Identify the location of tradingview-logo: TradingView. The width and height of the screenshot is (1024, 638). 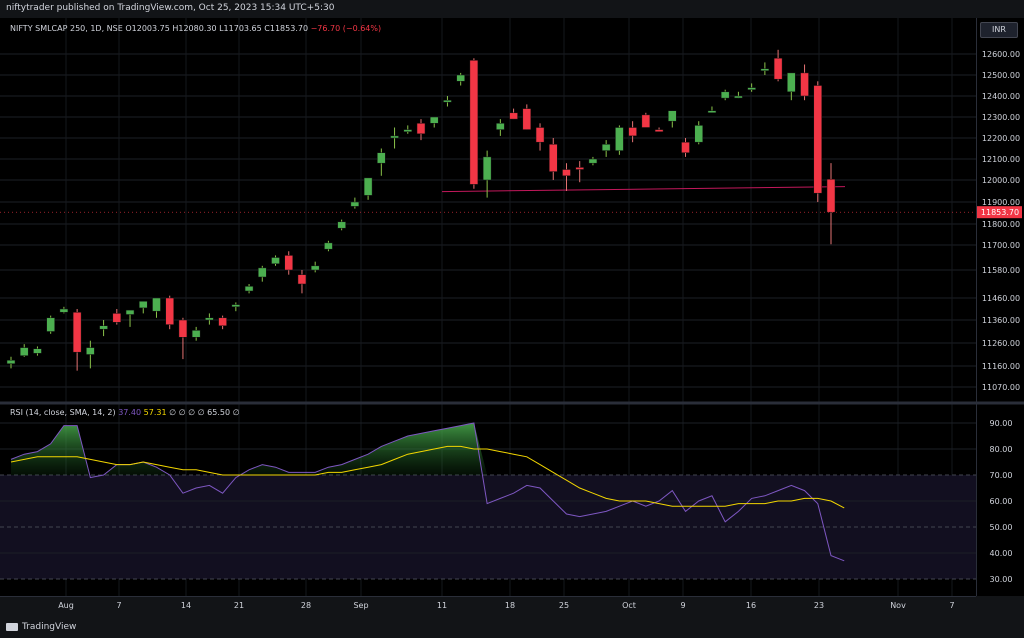
(41, 627).